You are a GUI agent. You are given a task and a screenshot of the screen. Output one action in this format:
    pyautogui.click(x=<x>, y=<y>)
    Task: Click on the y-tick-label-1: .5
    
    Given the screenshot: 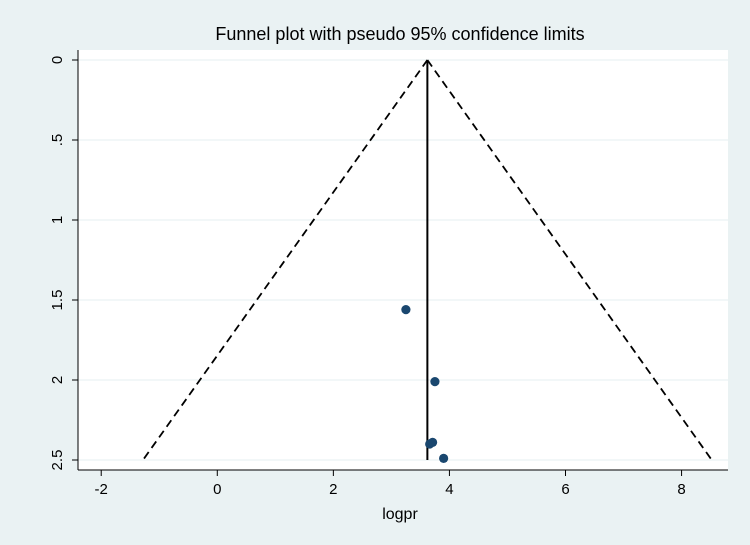 What is the action you would take?
    pyautogui.click(x=57, y=140)
    